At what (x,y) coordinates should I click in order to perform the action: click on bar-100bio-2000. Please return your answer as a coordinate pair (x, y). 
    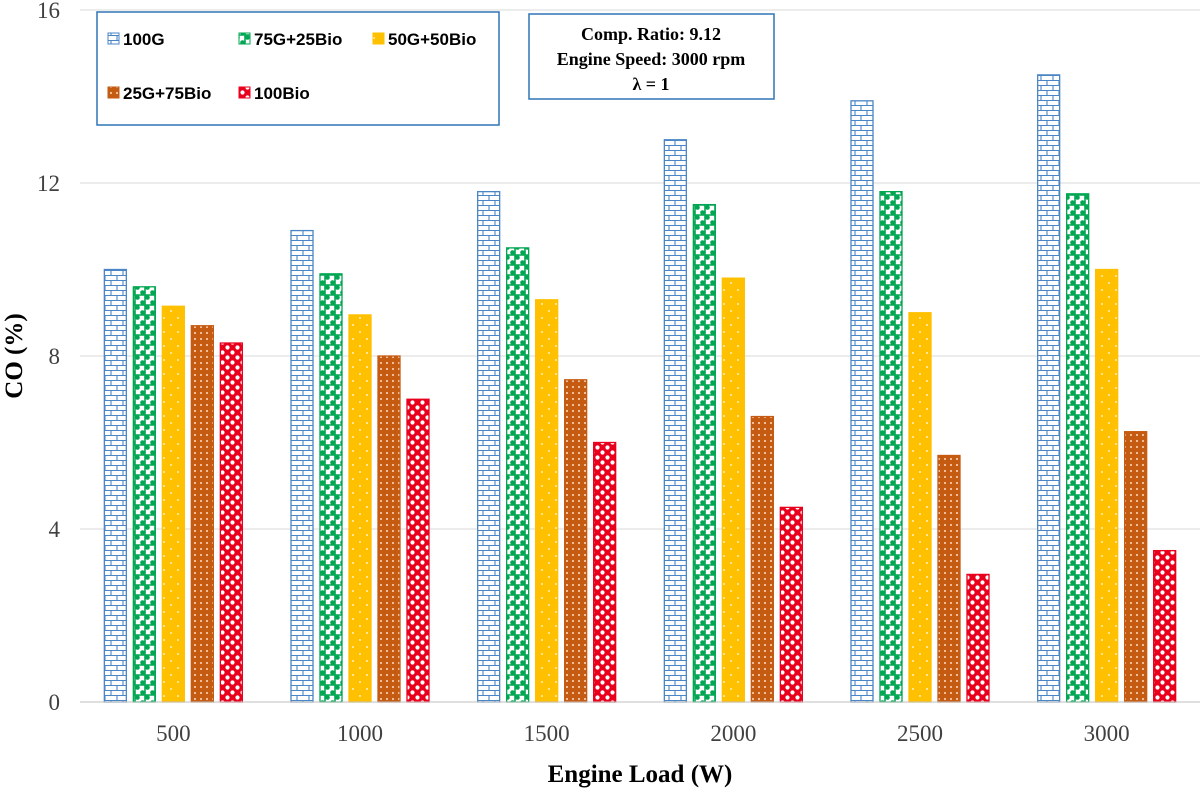
    Looking at the image, I should click on (791, 604).